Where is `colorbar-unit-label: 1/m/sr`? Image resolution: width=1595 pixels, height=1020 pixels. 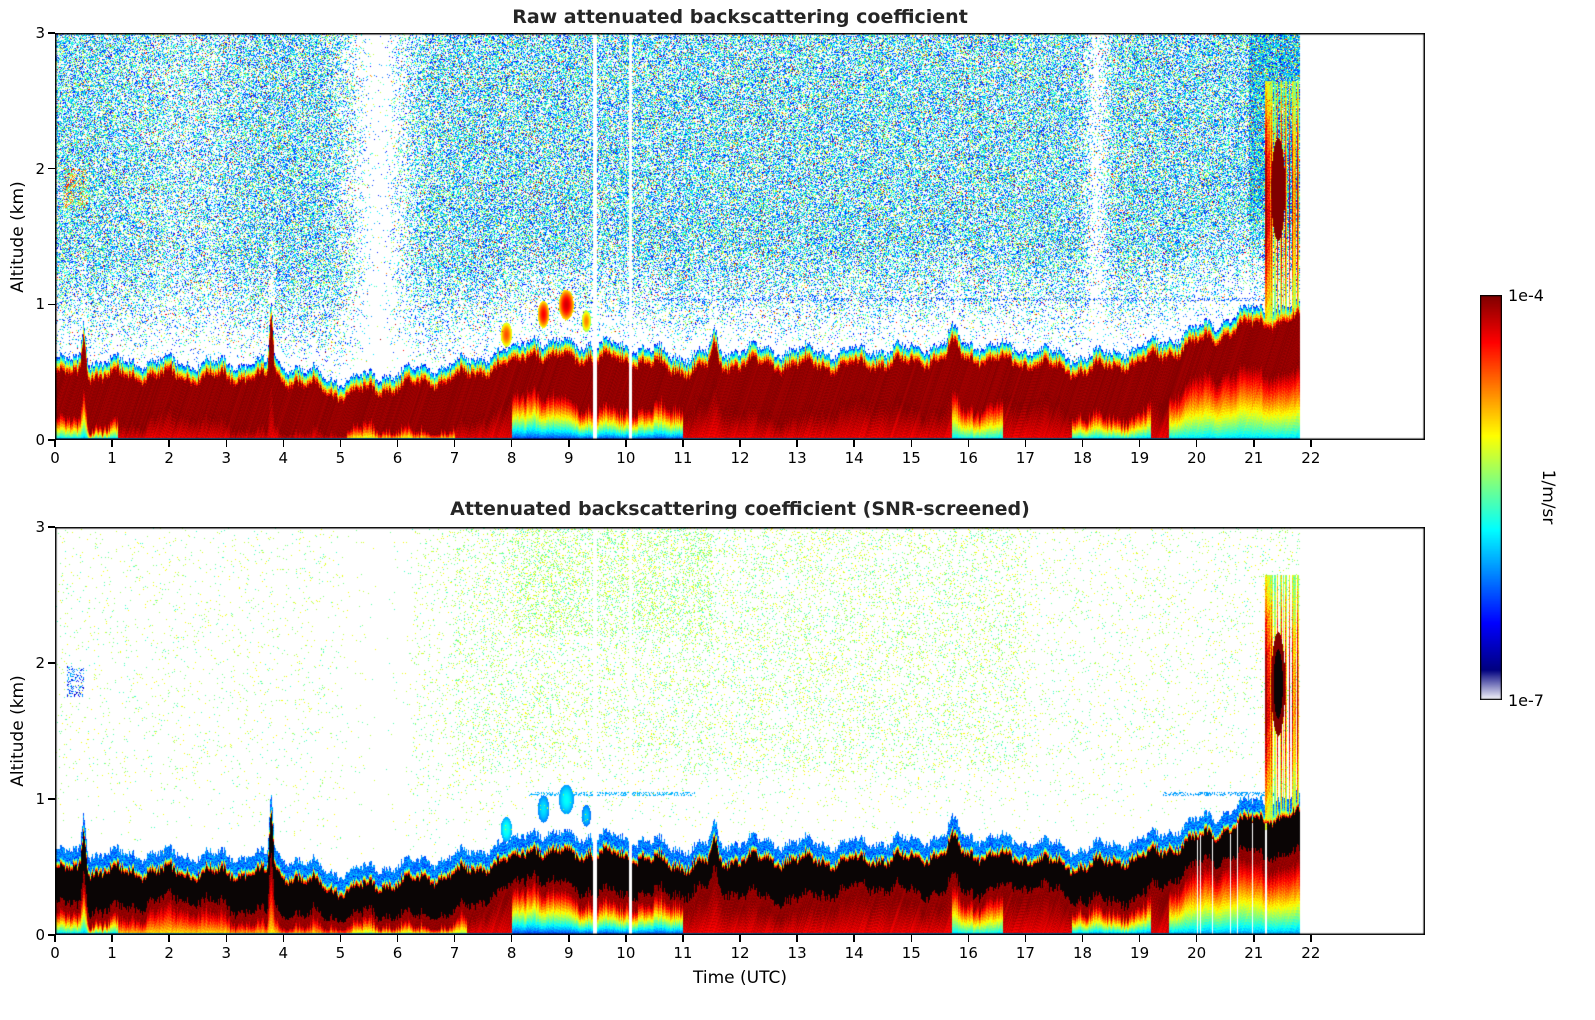 colorbar-unit-label: 1/m/sr is located at coordinates (1548, 497).